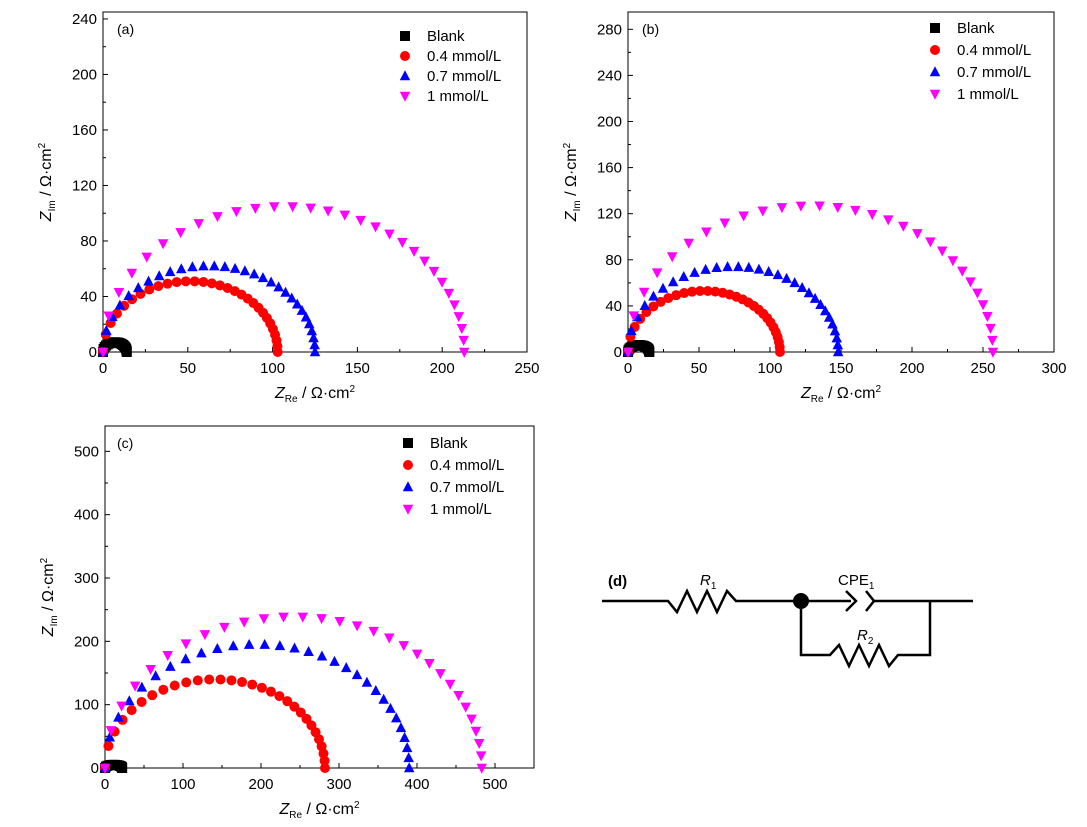 This screenshot has height=827, width=1087. Describe the element at coordinates (704, 321) in the screenshot. I see `series-0-4-mmol-l` at that location.